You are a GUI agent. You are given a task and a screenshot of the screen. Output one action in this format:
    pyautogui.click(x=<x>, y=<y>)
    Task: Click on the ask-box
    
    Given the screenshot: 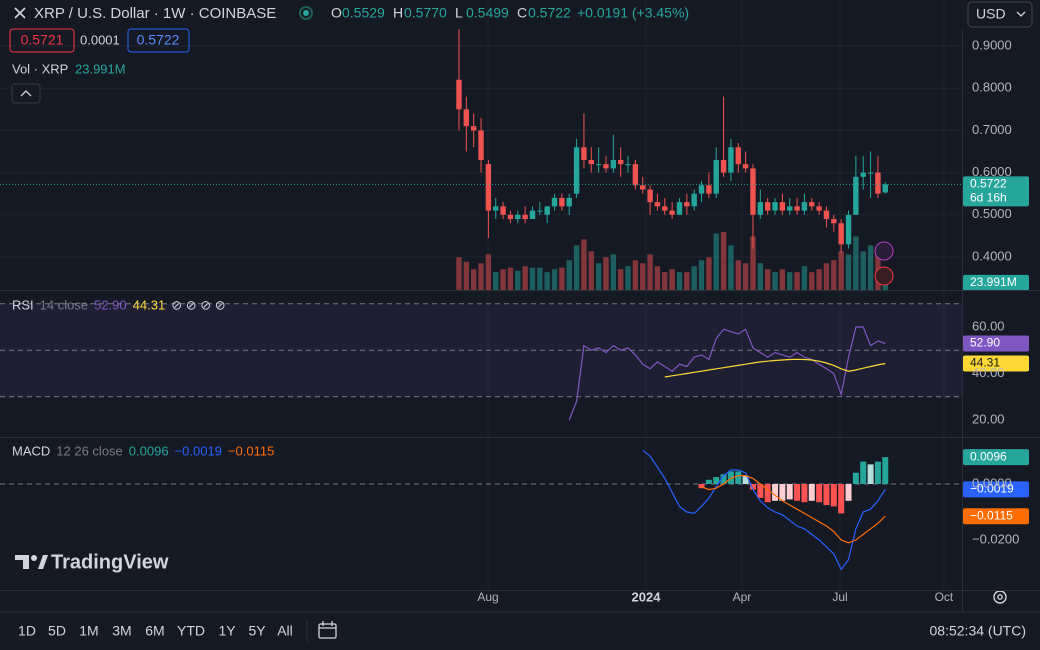 What is the action you would take?
    pyautogui.click(x=158, y=40)
    